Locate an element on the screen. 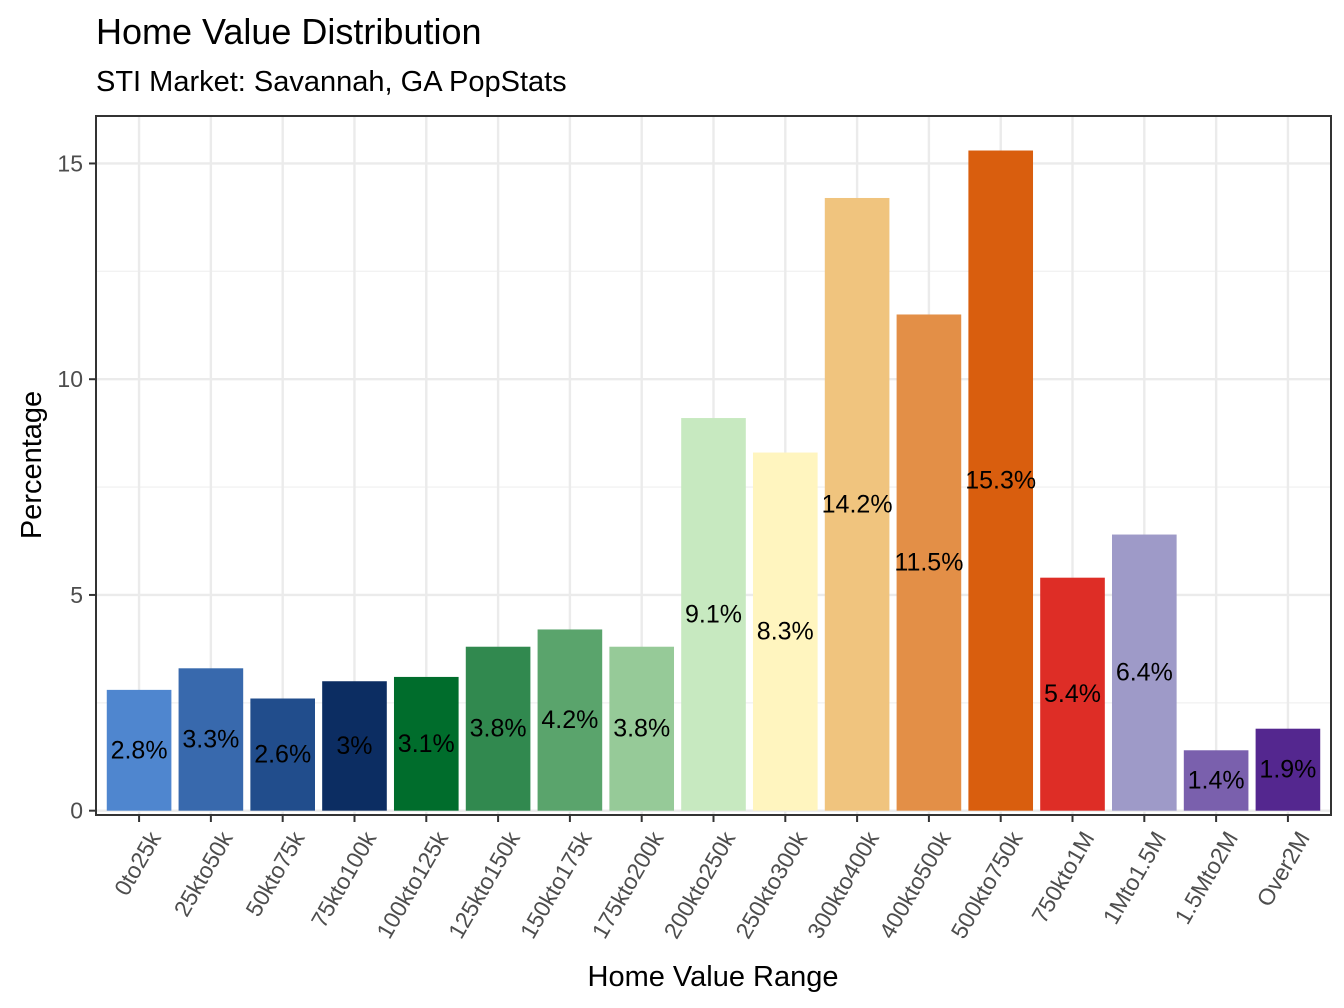 Image resolution: width=1344 pixels, height=1008 pixels. data-label-Over2M: 1.9% is located at coordinates (1287, 770).